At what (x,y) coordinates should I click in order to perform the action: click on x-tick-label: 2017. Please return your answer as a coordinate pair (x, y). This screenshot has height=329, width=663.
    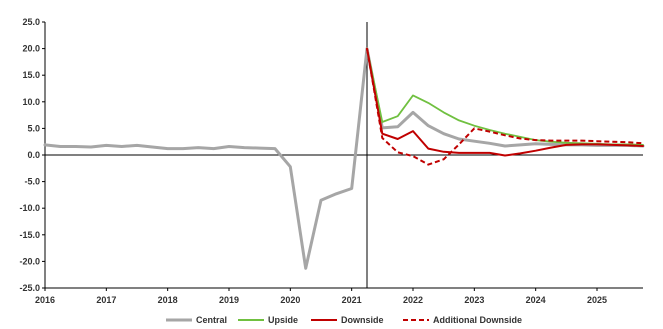
    Looking at the image, I should click on (106, 300).